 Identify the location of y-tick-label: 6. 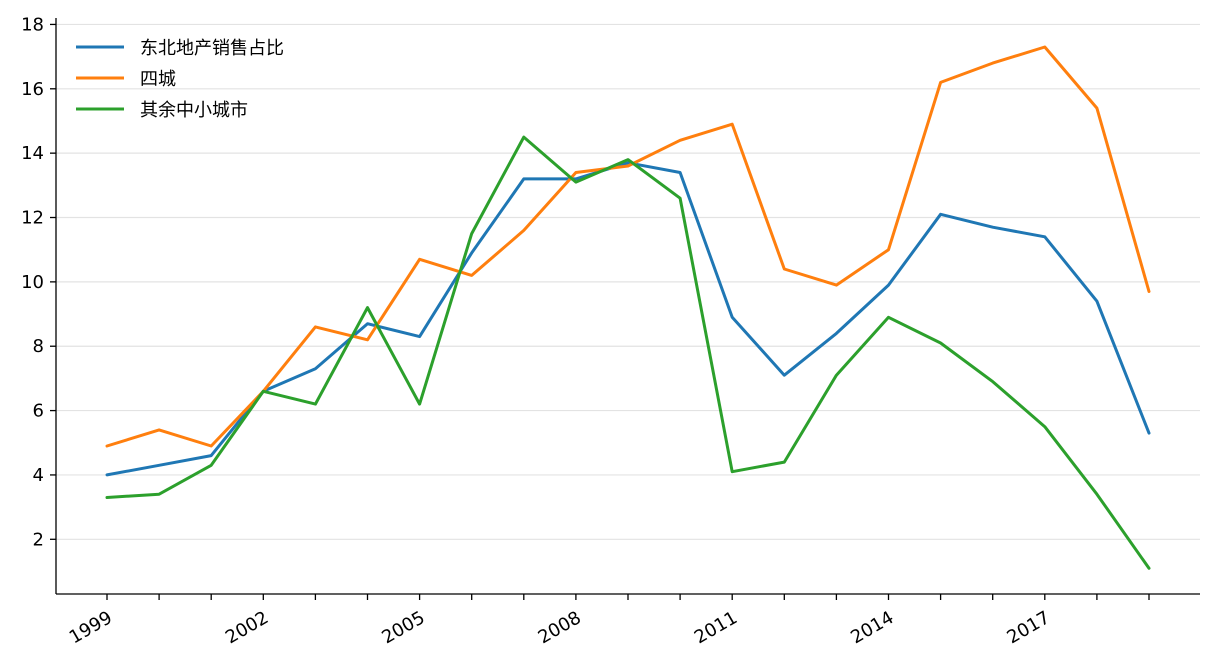
(38, 411).